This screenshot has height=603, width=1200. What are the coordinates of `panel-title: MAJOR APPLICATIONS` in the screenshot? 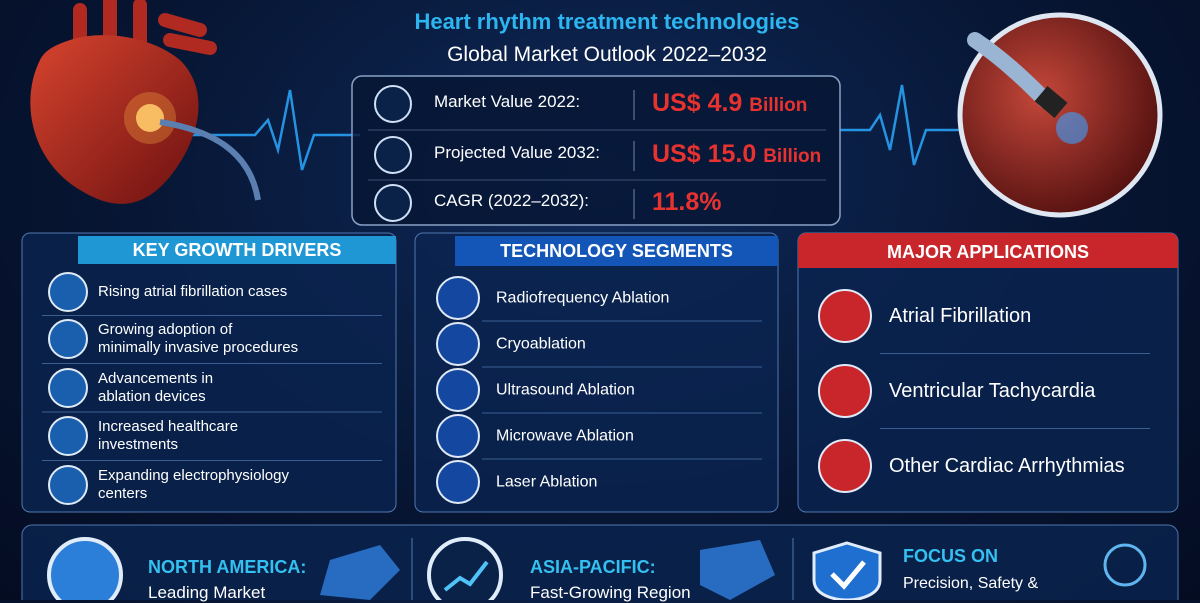 It's located at (987, 252).